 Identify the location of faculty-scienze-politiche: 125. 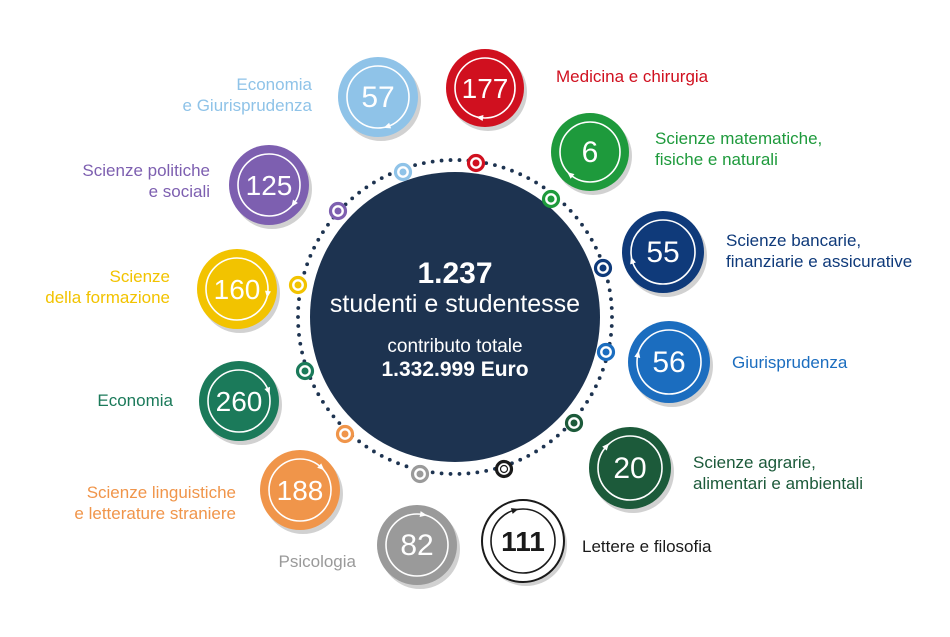
(288, 187).